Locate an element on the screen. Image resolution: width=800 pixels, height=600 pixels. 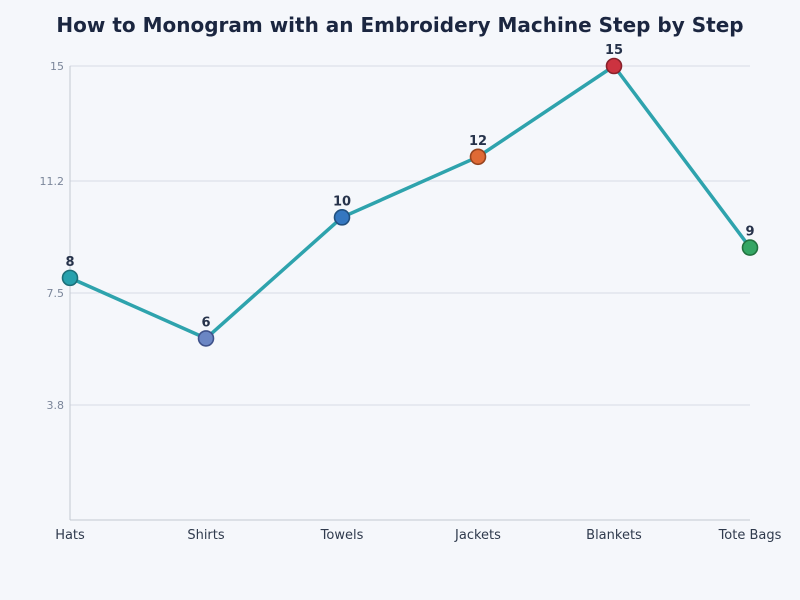
y-tick-label-2: 11.2 is located at coordinates (52, 181).